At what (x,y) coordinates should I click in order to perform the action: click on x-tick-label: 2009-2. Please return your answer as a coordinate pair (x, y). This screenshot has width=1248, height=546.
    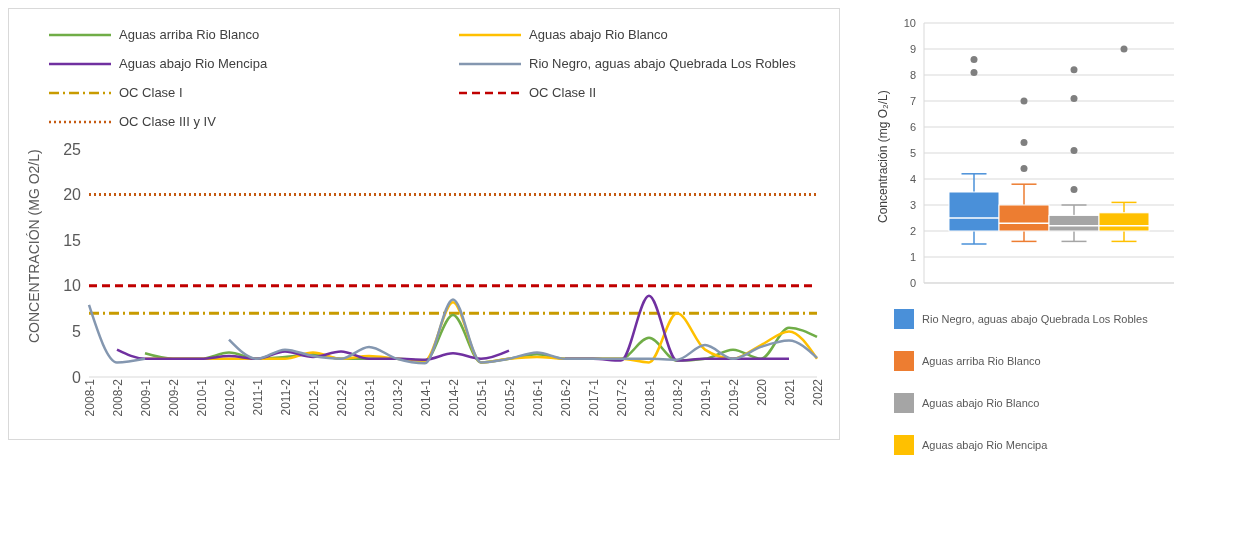
    Looking at the image, I should click on (173, 397).